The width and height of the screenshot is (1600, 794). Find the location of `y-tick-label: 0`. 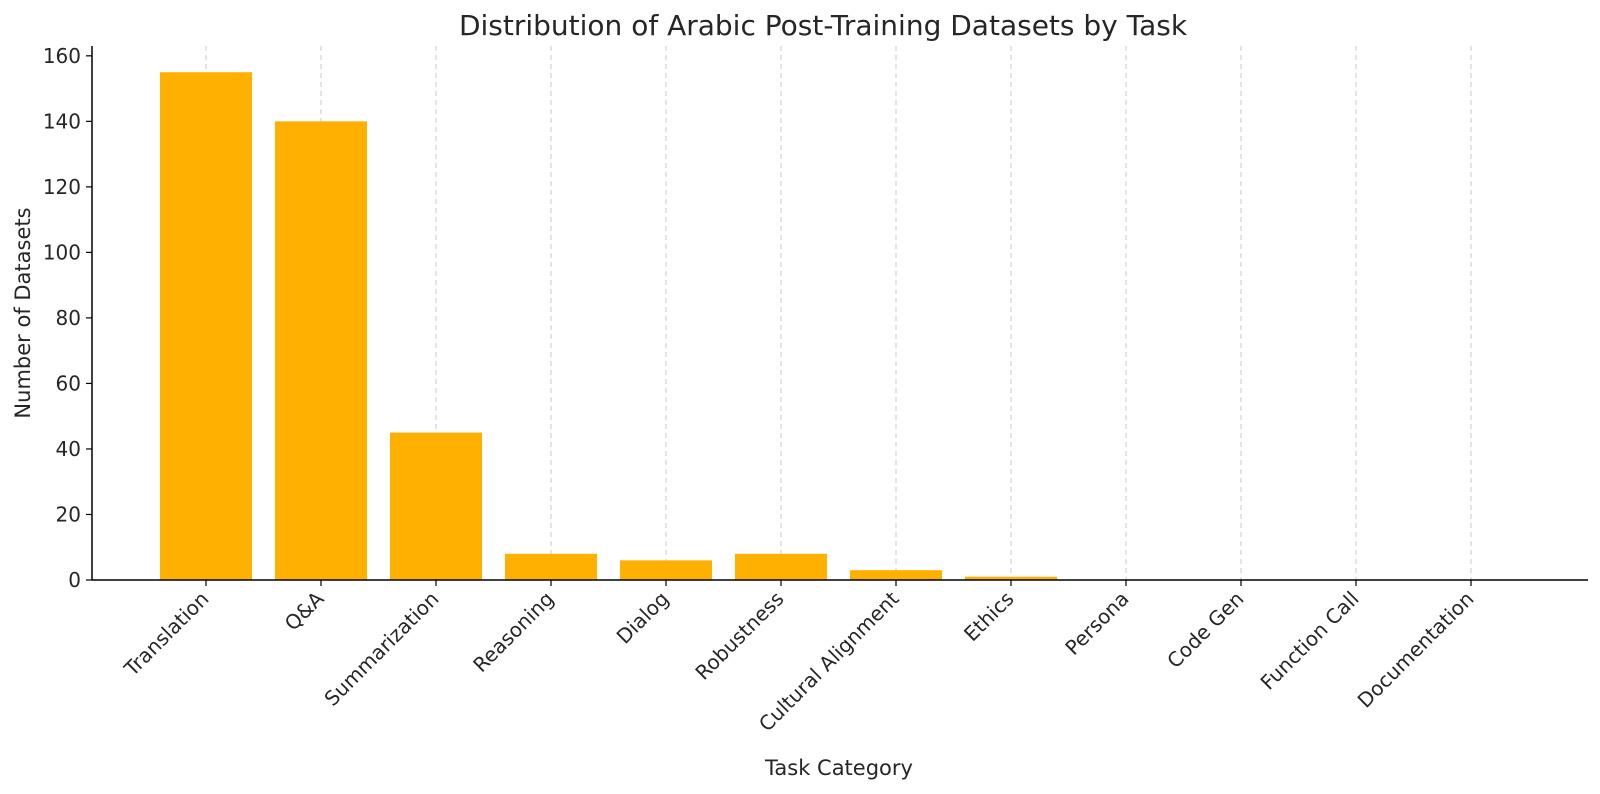

y-tick-label: 0 is located at coordinates (74, 580).